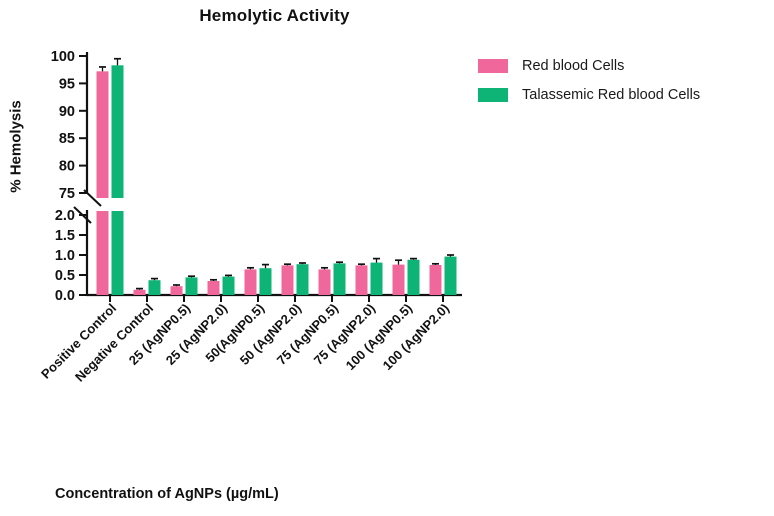  What do you see at coordinates (493, 66) in the screenshot?
I see `legend-swatch-red-blood-cells` at bounding box center [493, 66].